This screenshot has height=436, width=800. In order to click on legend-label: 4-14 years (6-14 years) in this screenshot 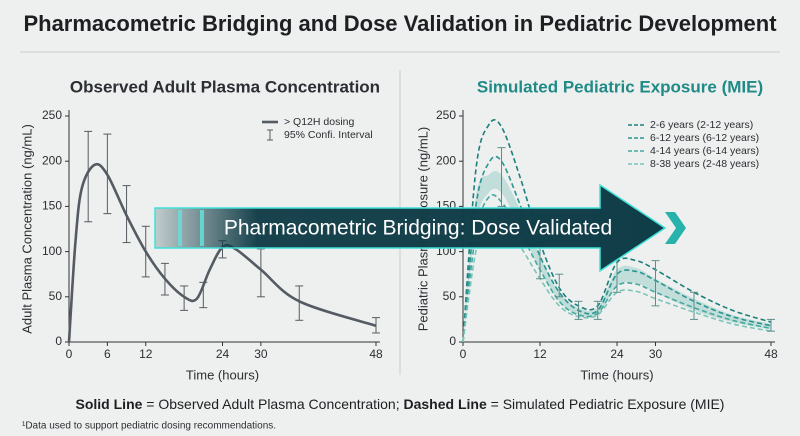, I will do `click(704, 151)`.